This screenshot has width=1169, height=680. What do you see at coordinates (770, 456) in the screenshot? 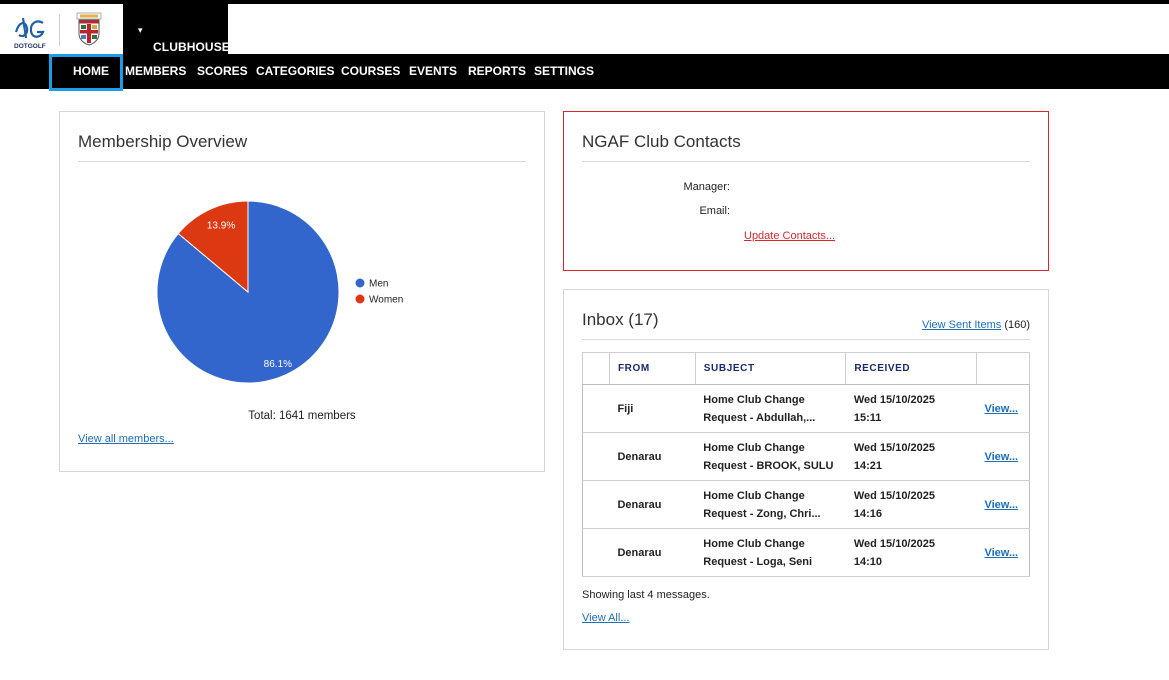
I see `row-subject: Home Club Change Request - BROOK, SULU` at bounding box center [770, 456].